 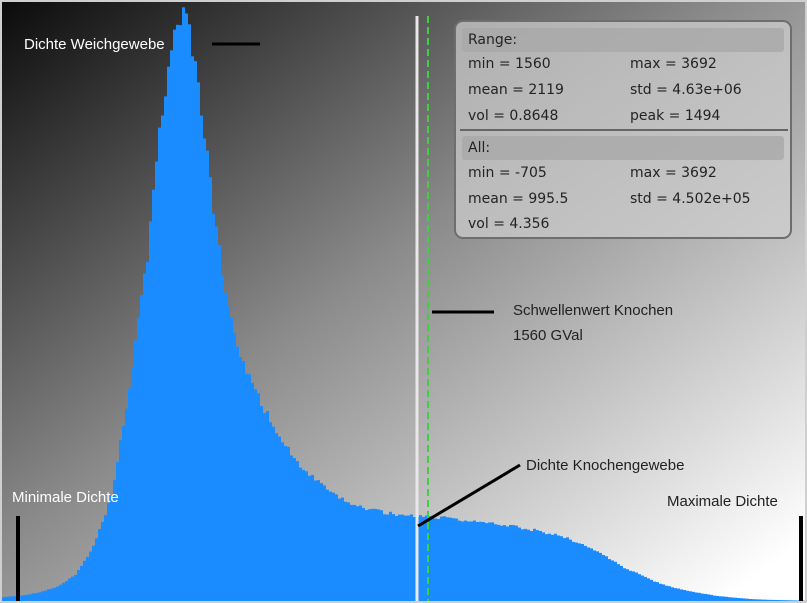 I want to click on soft-tissue-density-label: Dichte Weichgewebe, so click(x=94, y=44).